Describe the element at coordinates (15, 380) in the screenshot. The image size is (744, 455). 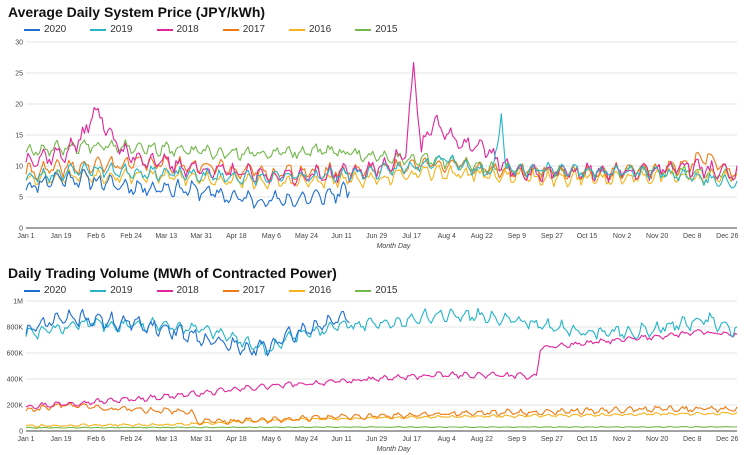
I see `volume-y-tick-label: 400K` at that location.